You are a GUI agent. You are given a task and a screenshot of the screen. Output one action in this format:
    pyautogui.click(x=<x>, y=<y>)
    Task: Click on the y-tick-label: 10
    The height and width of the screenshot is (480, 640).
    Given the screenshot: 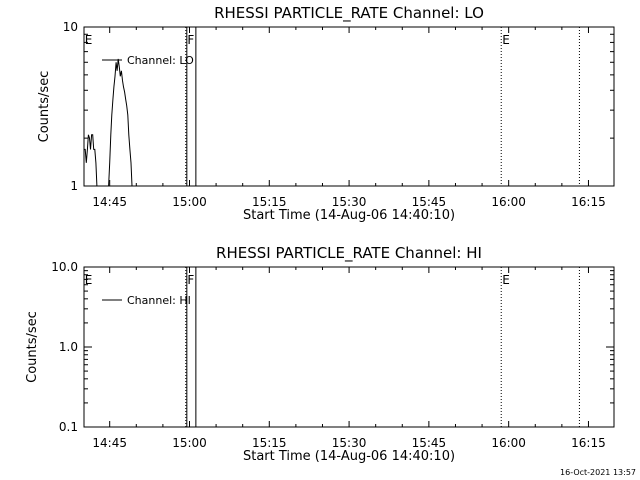 What is the action you would take?
    pyautogui.click(x=70, y=27)
    